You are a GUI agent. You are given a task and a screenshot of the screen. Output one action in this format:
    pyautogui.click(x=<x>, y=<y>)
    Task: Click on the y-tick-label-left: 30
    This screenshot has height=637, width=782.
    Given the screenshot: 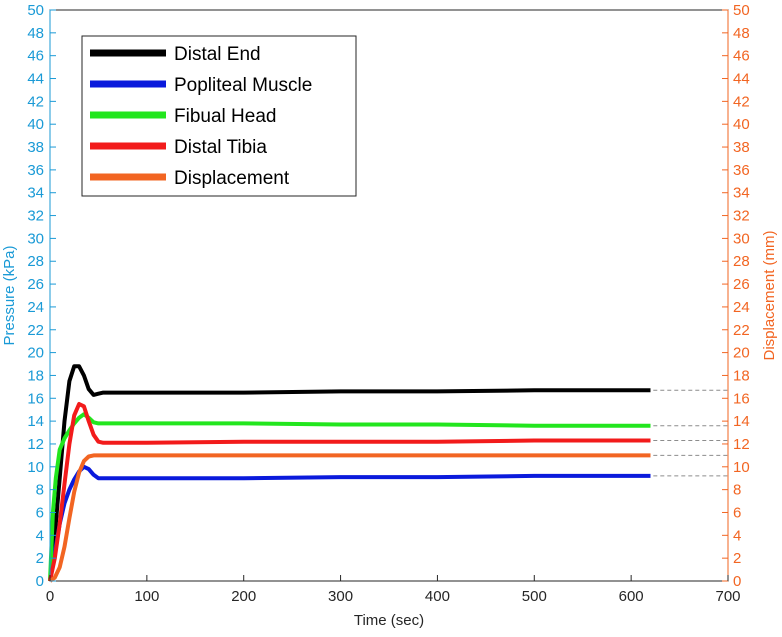 What is the action you would take?
    pyautogui.click(x=35, y=238)
    